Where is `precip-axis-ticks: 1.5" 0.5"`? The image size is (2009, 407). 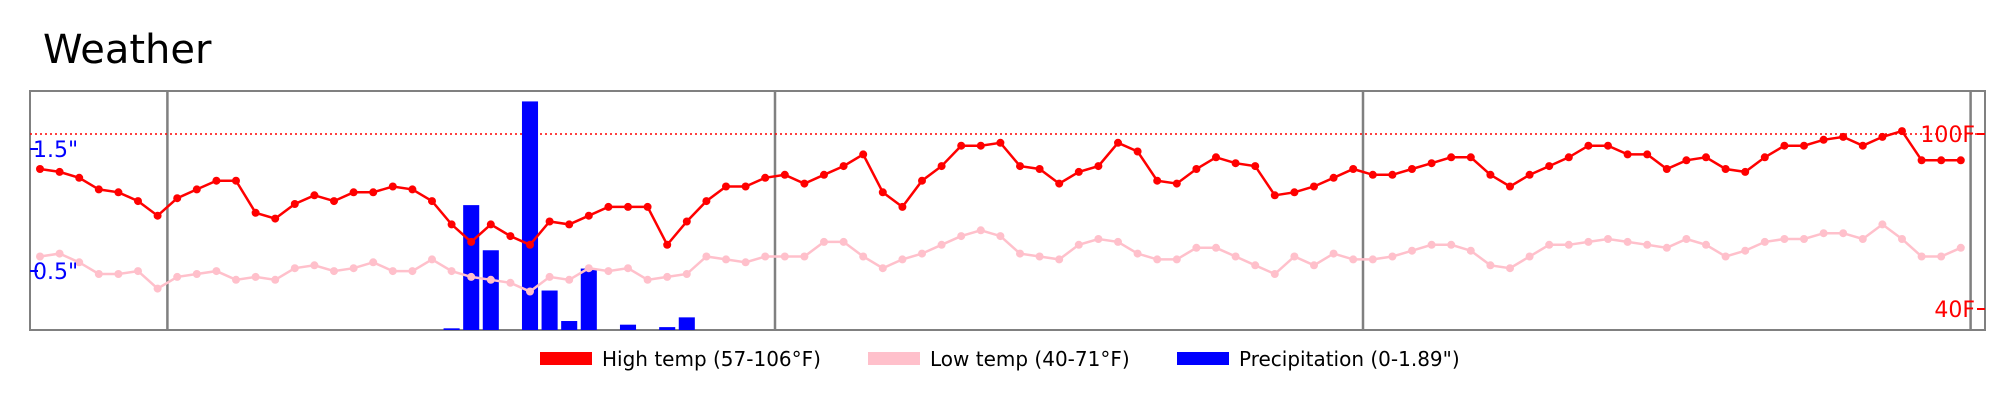 precip-axis-ticks: 1.5" 0.5" is located at coordinates (54, 211).